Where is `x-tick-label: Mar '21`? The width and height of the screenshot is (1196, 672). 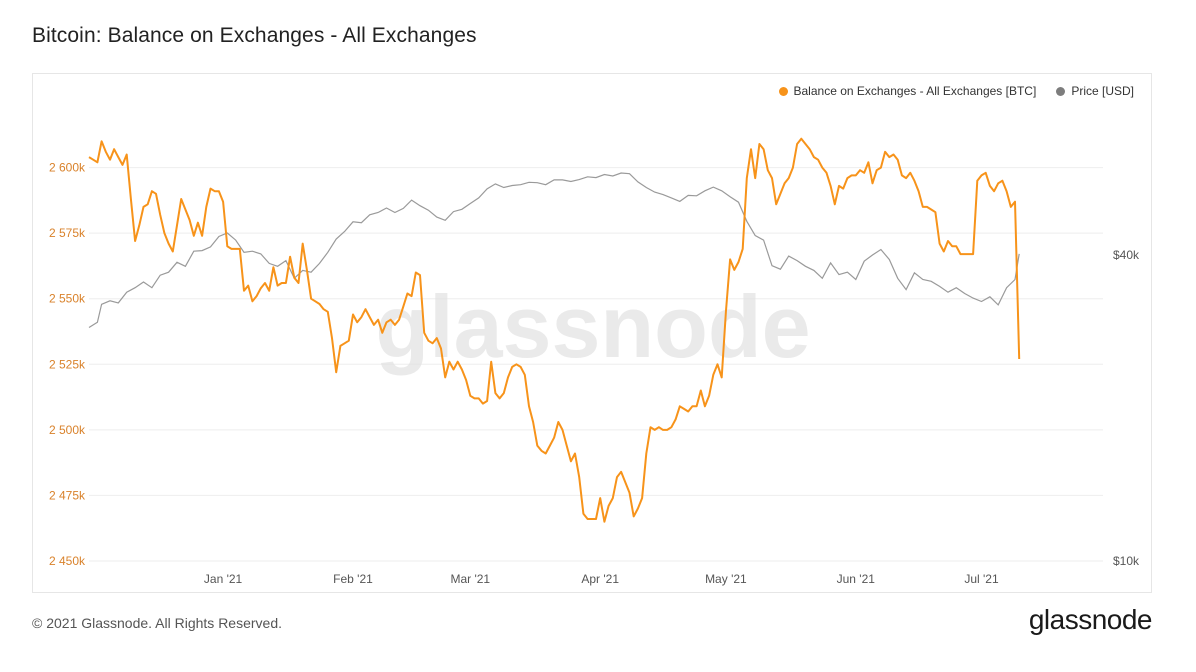 x-tick-label: Mar '21 is located at coordinates (470, 579).